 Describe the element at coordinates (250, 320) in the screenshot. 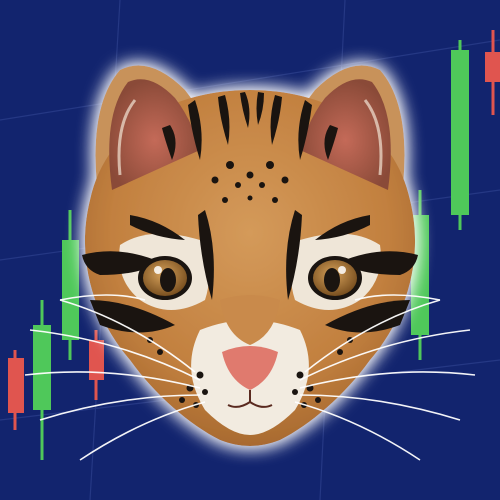

I see `nose-bridge` at that location.